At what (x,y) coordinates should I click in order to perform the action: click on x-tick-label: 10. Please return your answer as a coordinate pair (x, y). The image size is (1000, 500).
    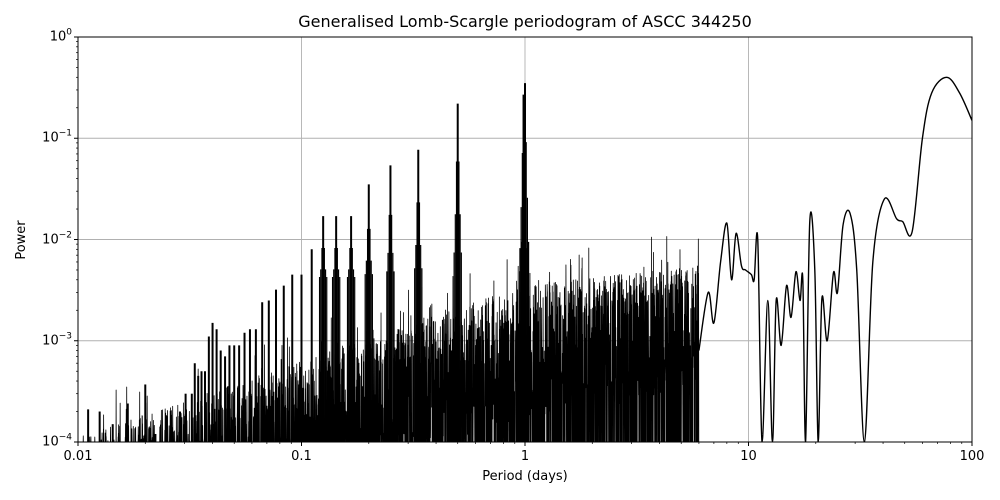
    Looking at the image, I should click on (748, 456).